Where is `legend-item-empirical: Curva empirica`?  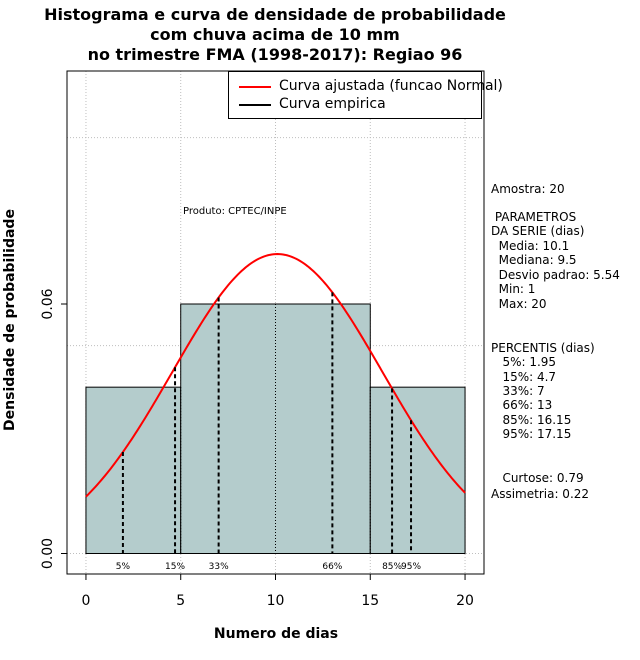 legend-item-empirical: Curva empirica is located at coordinates (355, 105).